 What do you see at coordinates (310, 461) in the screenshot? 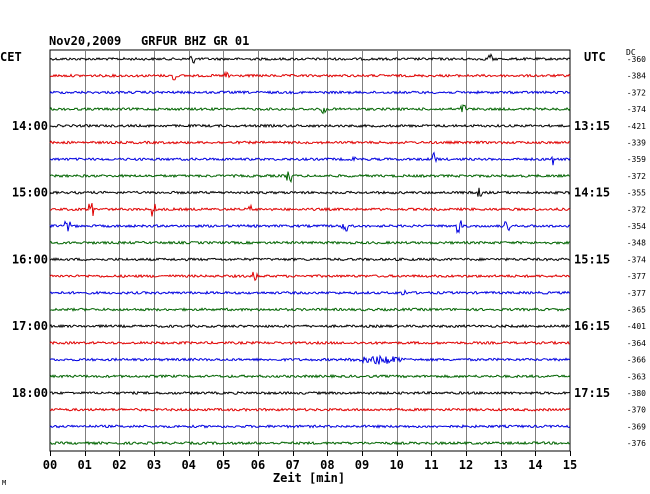
I see `x-axis-ticks: 00 01 02 03 04 05 06 07 08 09 10 11 12 13 14 15` at bounding box center [310, 461].